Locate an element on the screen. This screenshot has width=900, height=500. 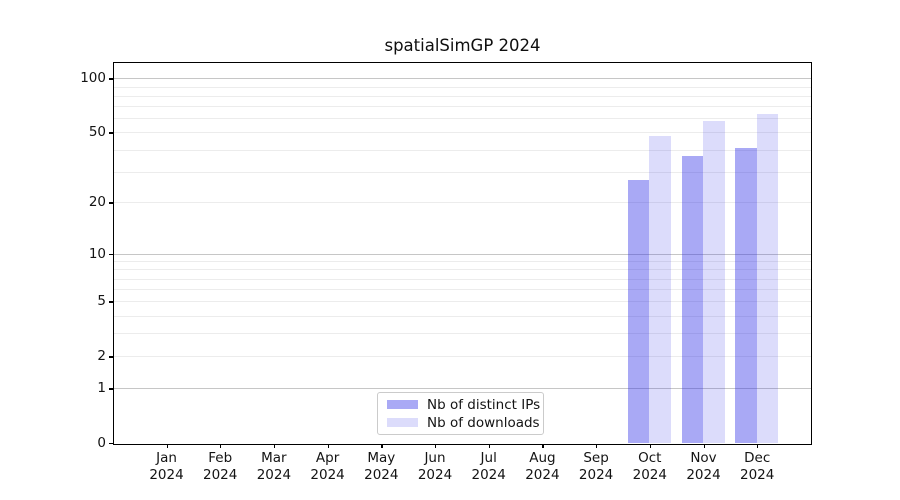
y-tick-label-1: 1 is located at coordinates (101, 388).